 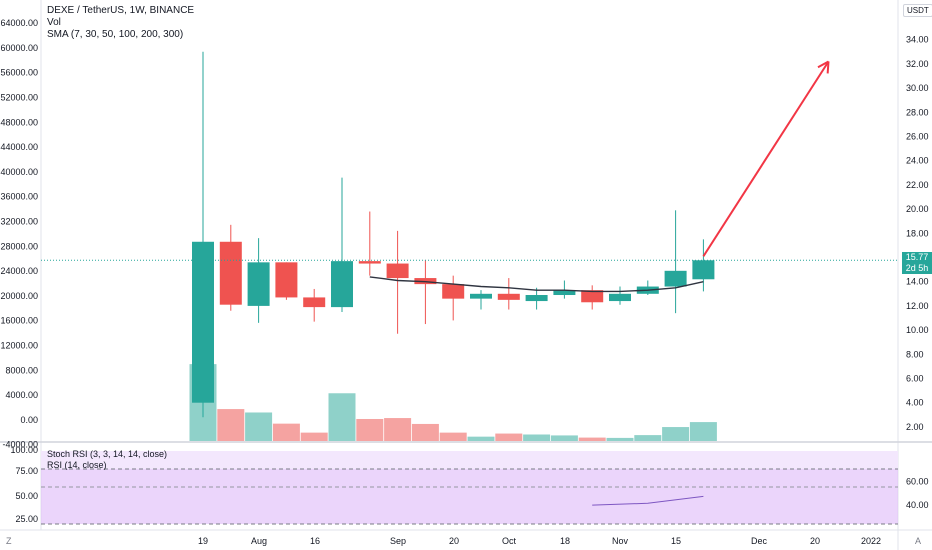 What do you see at coordinates (9, 541) in the screenshot?
I see `zoom-button: Z` at bounding box center [9, 541].